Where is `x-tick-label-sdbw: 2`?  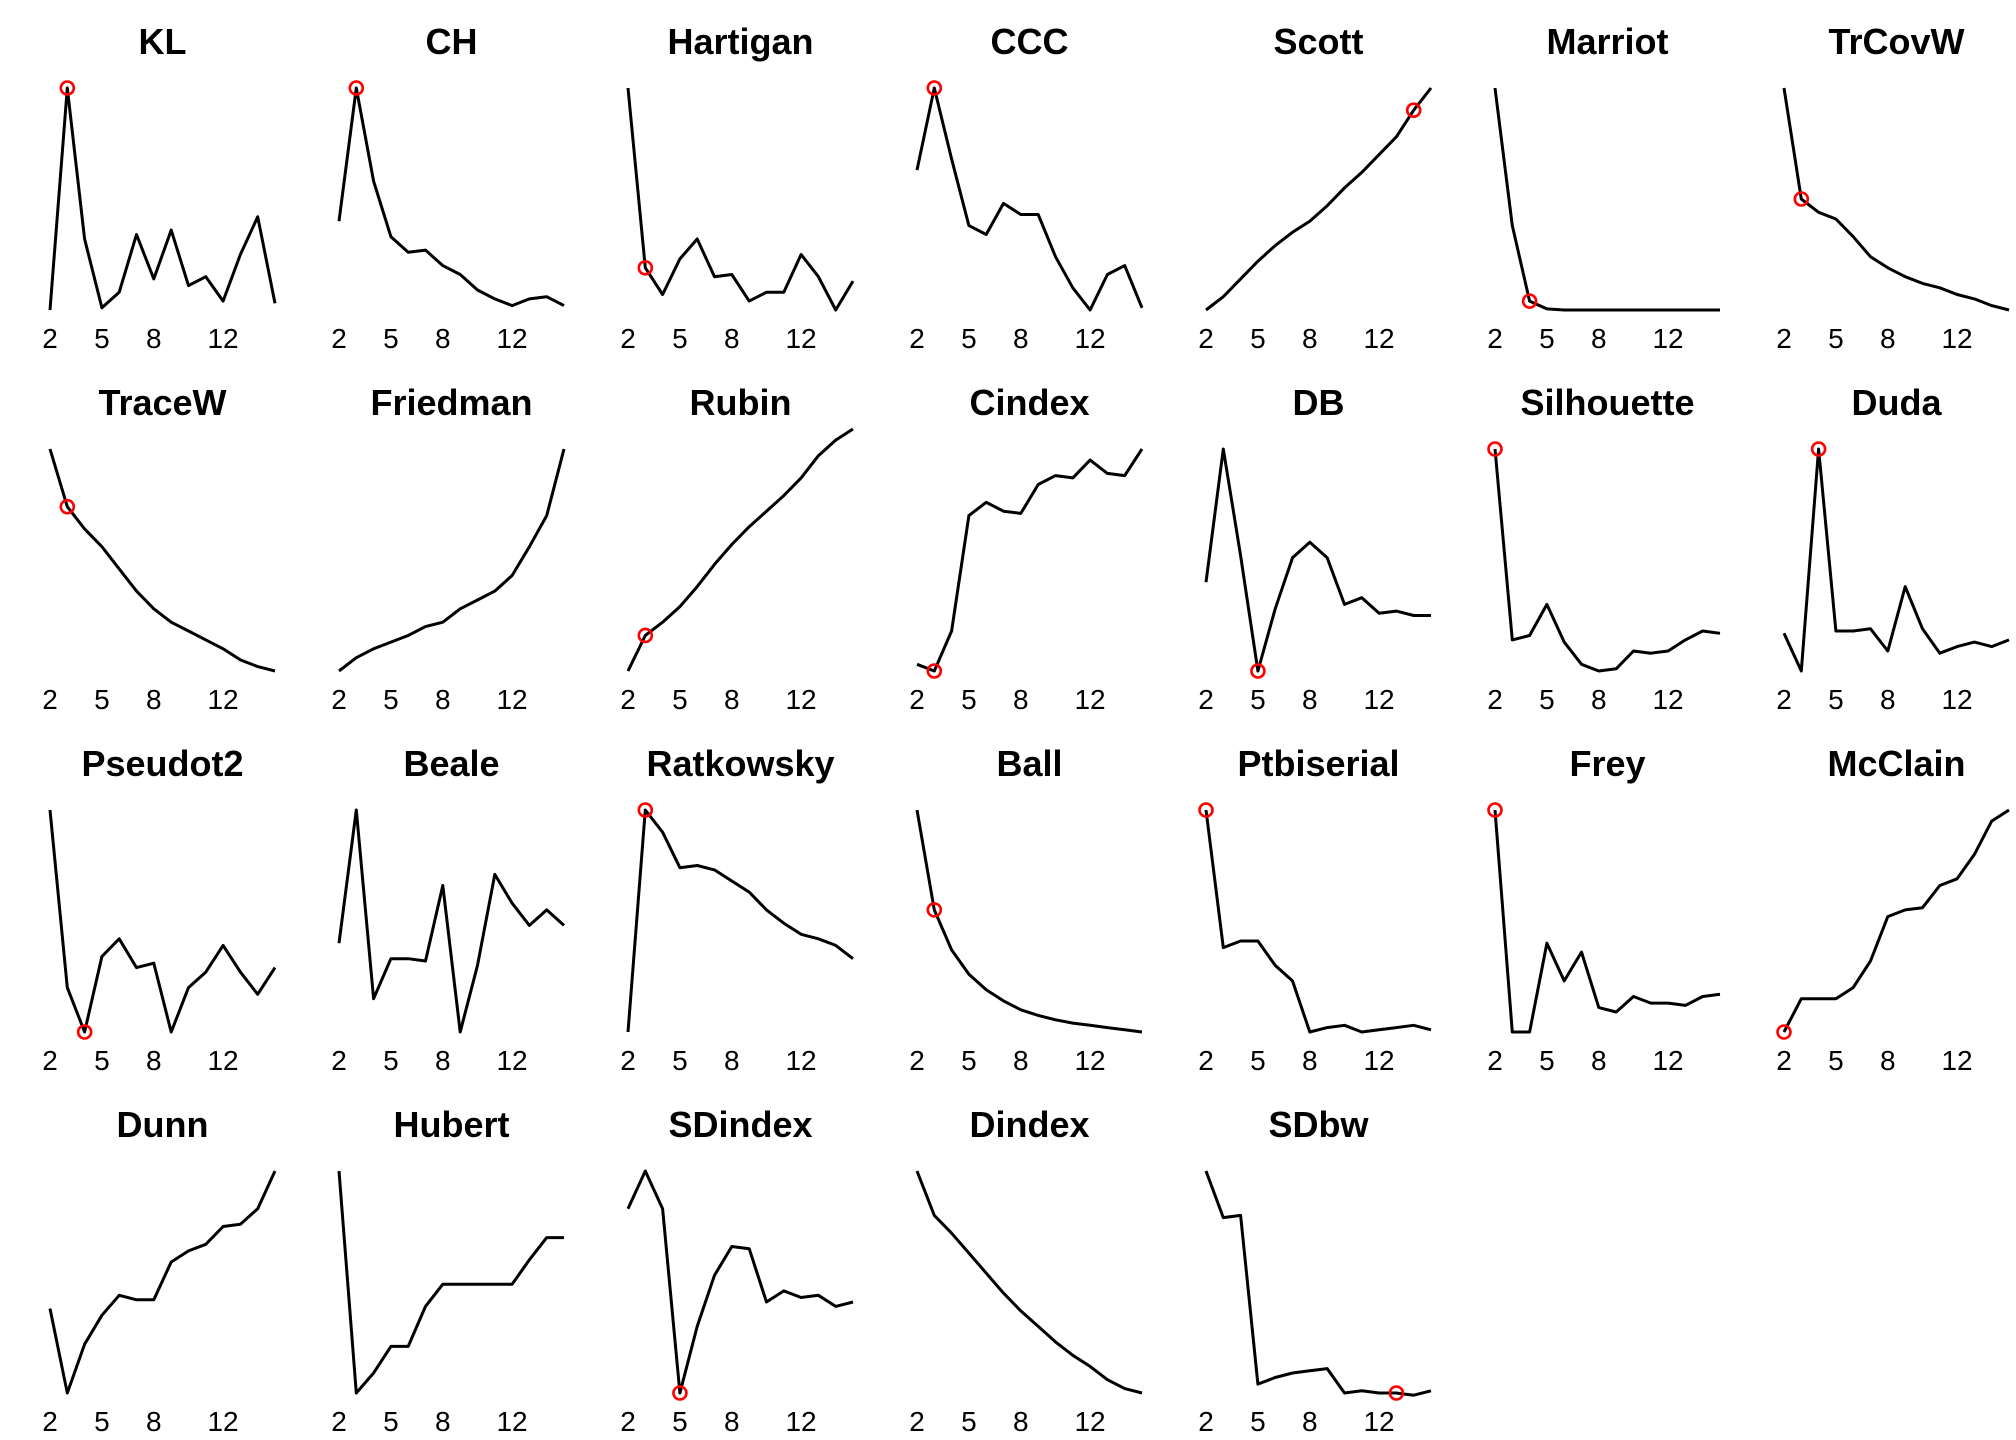
x-tick-label-sdbw: 2 is located at coordinates (1206, 1421).